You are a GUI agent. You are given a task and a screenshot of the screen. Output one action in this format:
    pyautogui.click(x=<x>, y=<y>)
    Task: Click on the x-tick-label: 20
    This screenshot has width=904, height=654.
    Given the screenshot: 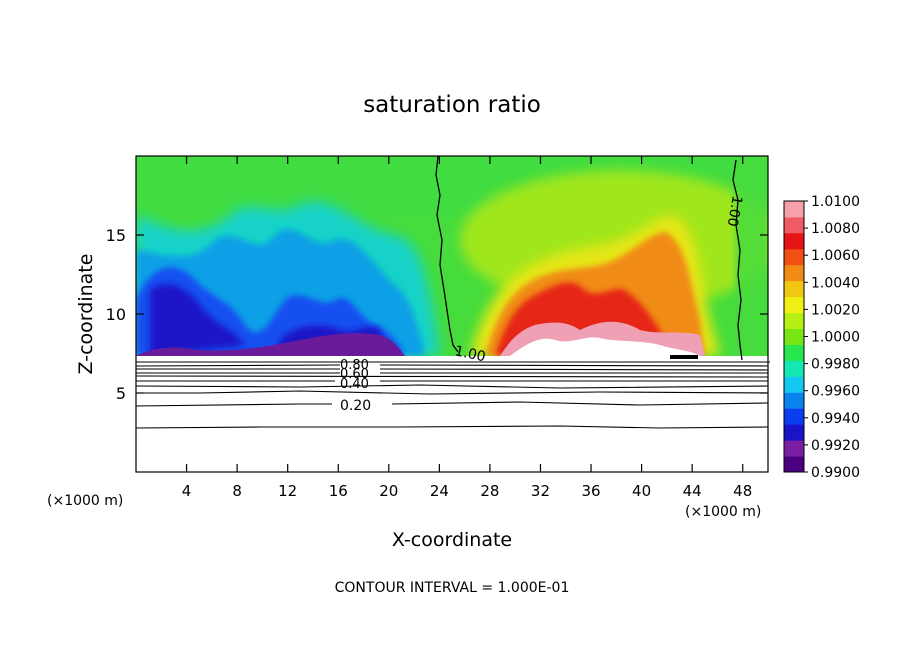 What is the action you would take?
    pyautogui.click(x=388, y=491)
    